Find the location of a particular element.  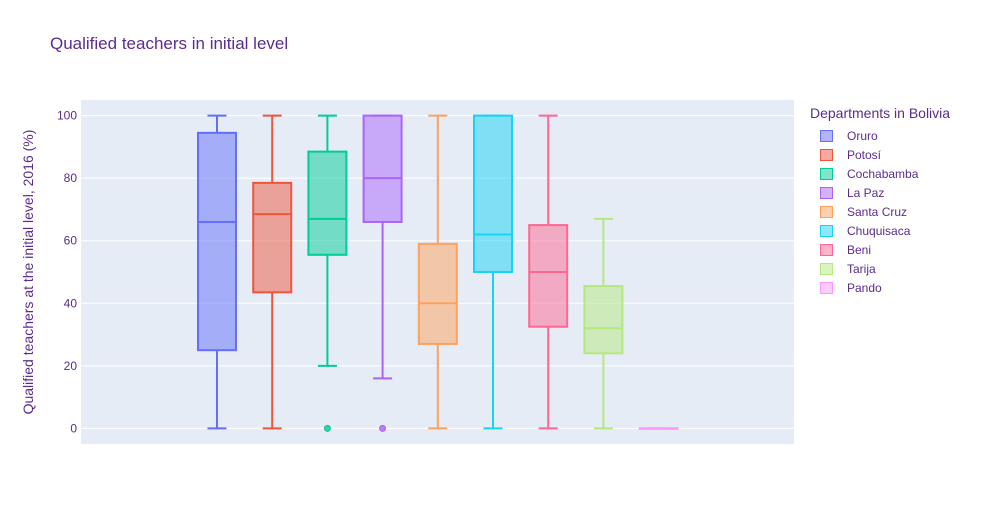

y-tick-label: 100 is located at coordinates (67, 116).